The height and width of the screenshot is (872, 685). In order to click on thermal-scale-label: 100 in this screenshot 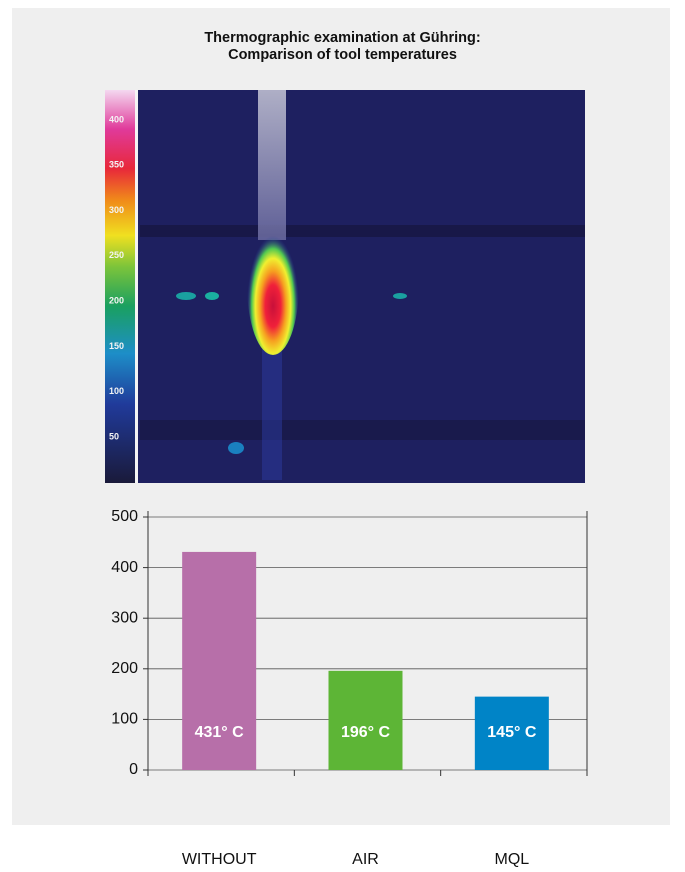, I will do `click(116, 391)`.